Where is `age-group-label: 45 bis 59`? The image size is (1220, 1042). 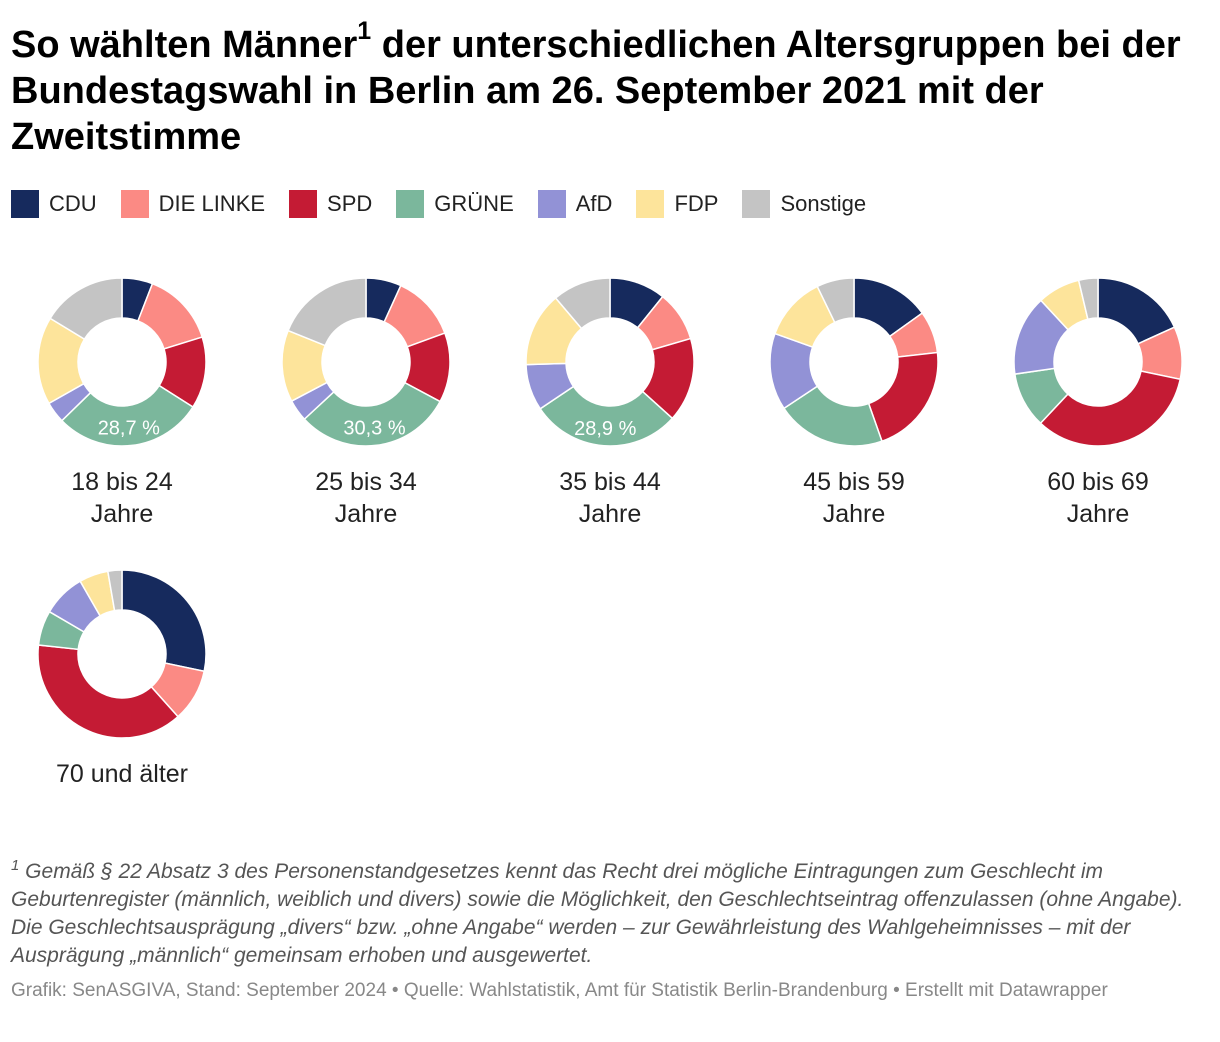
age-group-label: 45 bis 59 is located at coordinates (854, 482).